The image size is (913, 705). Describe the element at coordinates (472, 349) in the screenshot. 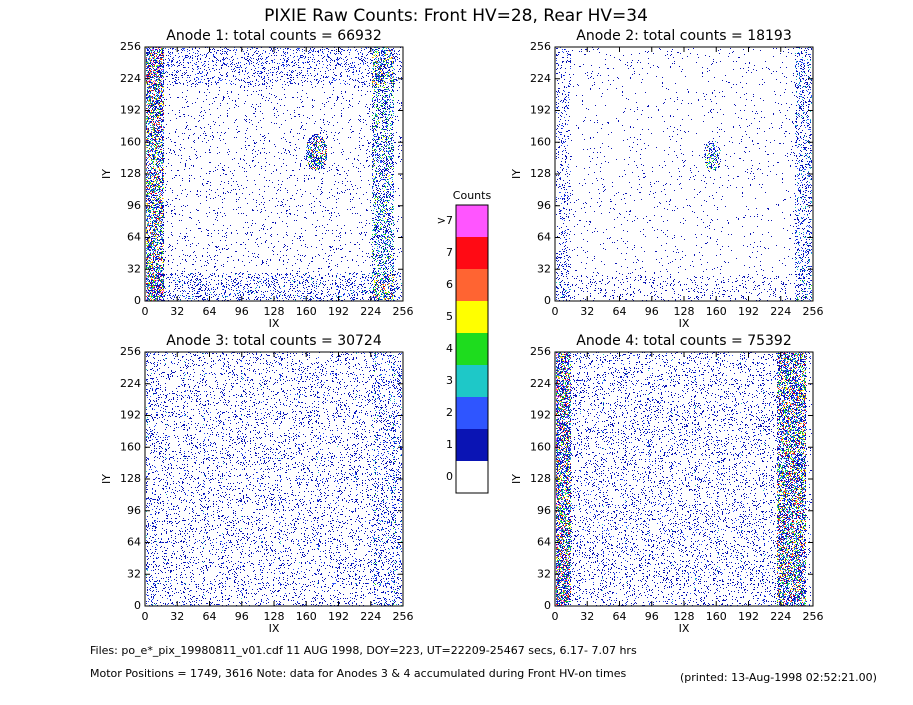

I see `colorbar-frame` at that location.